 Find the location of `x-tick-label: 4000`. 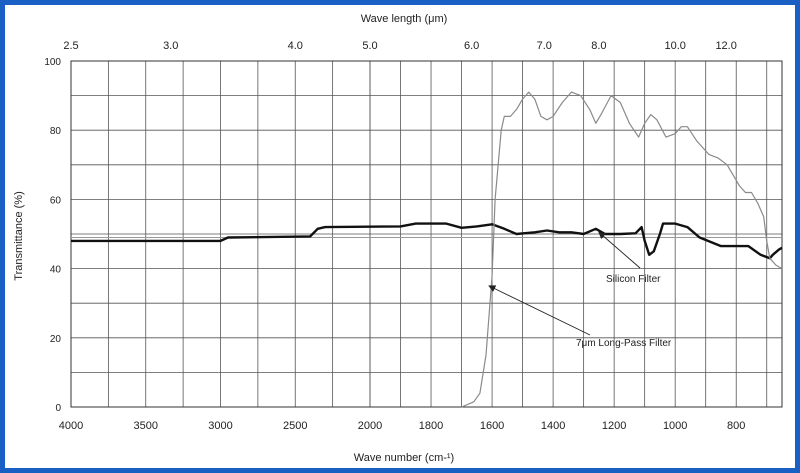

x-tick-label: 4000 is located at coordinates (71, 426).